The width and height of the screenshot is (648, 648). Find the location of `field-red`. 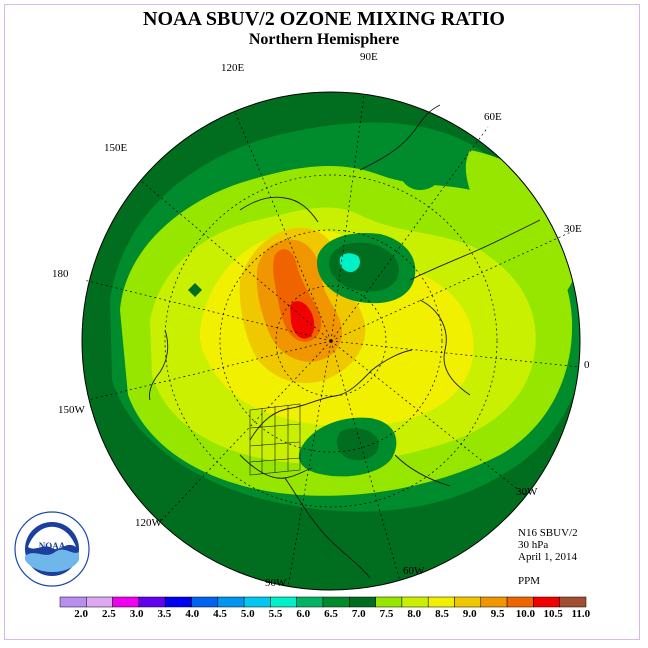

field-red is located at coordinates (302, 320).